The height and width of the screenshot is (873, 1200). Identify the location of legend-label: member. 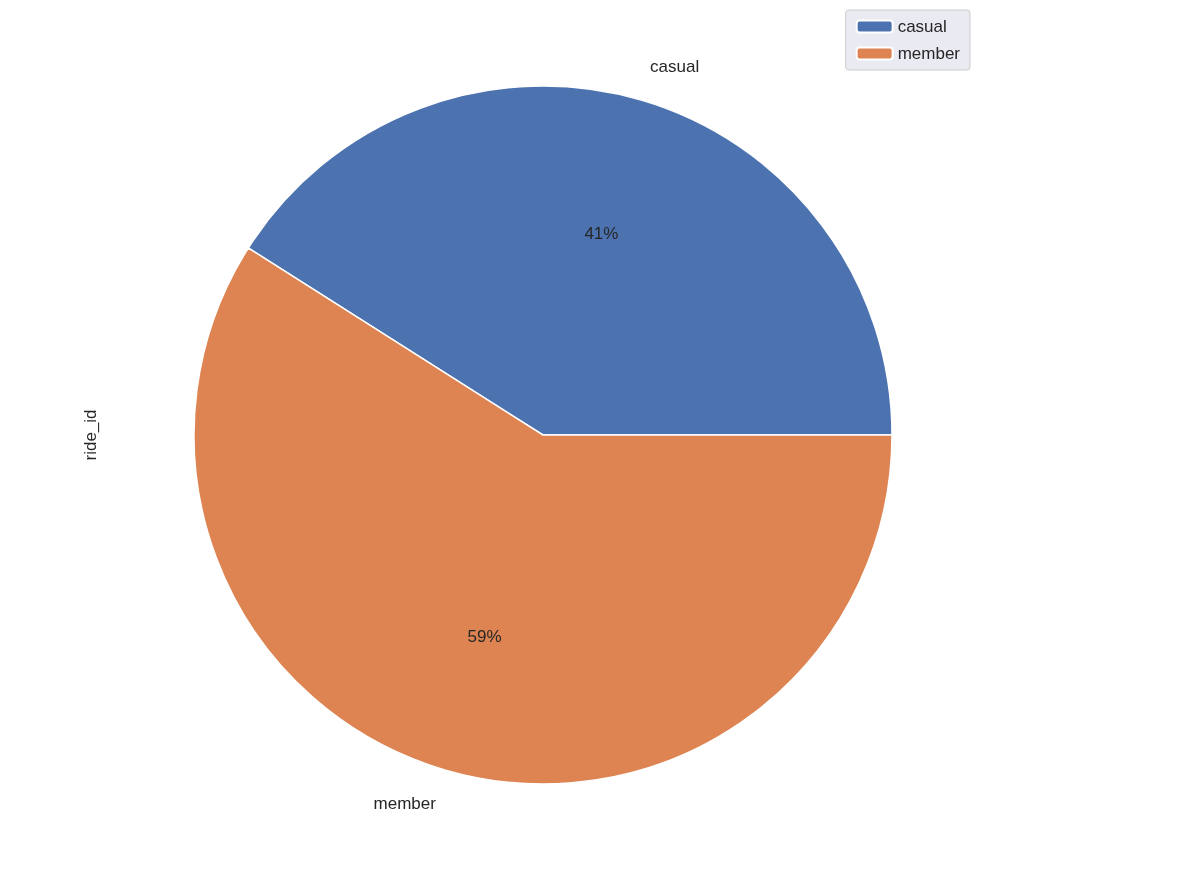
(929, 53).